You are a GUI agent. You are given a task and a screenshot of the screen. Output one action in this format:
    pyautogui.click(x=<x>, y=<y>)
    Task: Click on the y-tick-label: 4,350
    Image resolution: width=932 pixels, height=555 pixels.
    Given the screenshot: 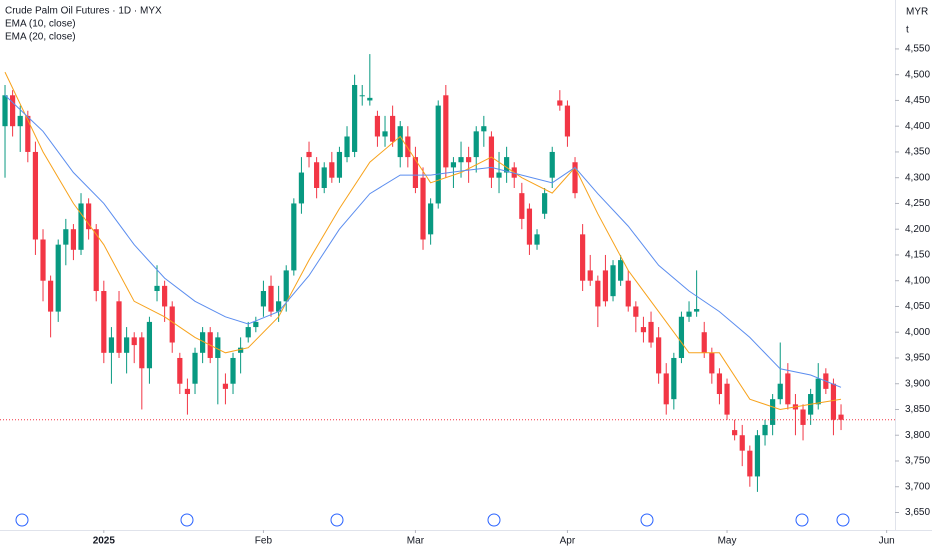 What is the action you would take?
    pyautogui.click(x=917, y=152)
    